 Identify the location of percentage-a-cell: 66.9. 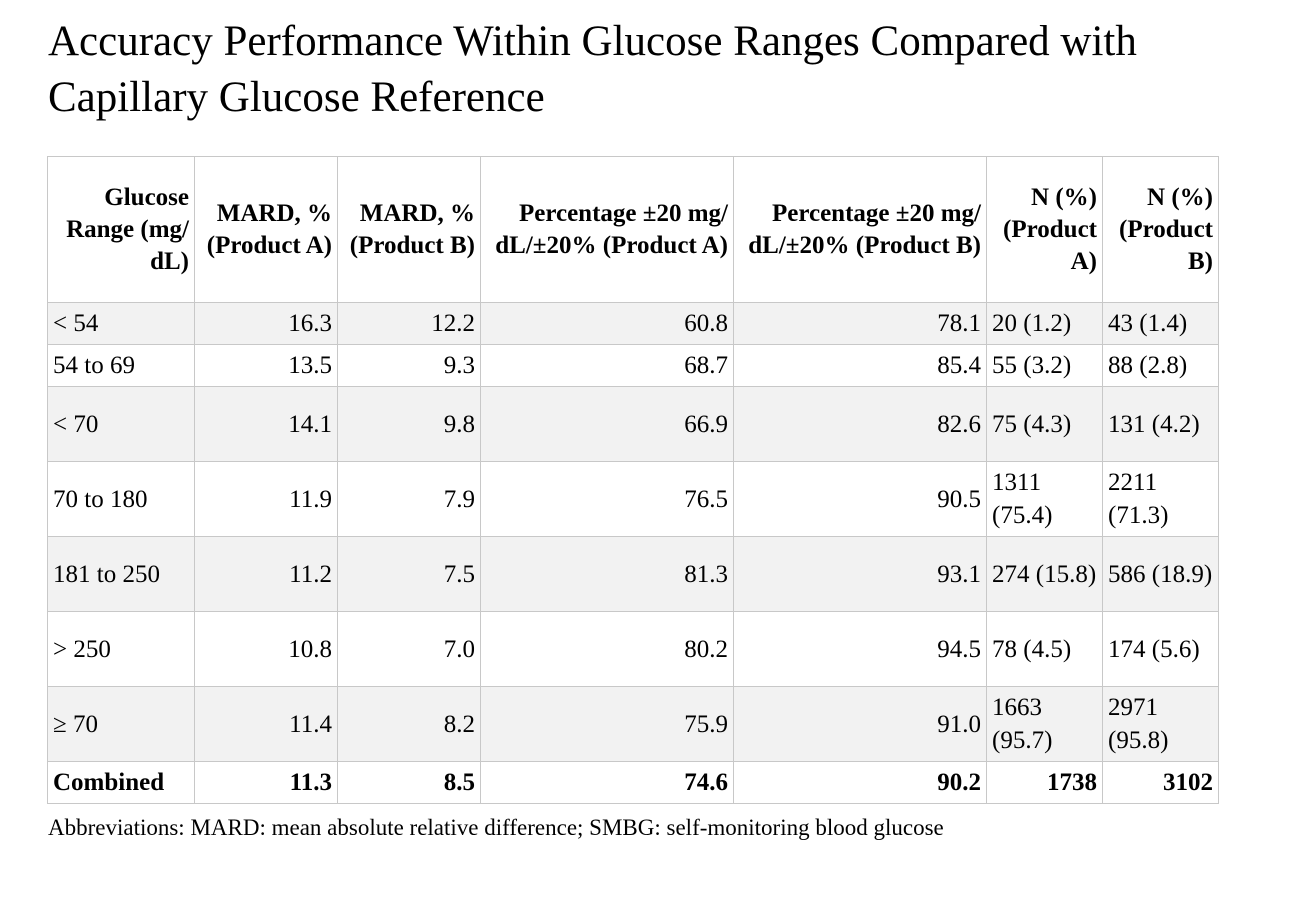
(607, 424).